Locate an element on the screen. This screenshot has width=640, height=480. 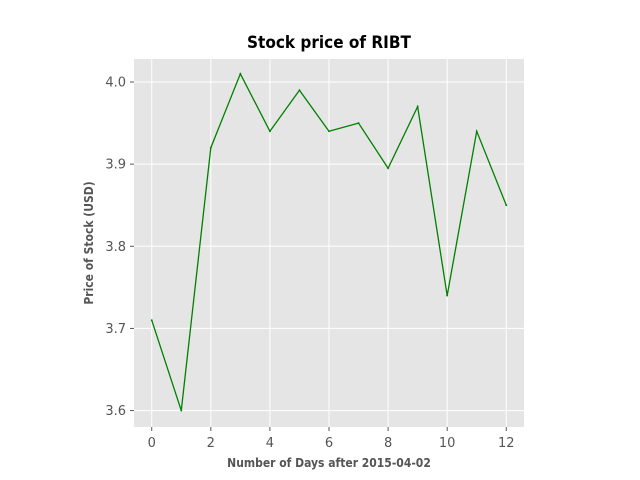
chart-title: Stock price of RIBT is located at coordinates (329, 43).